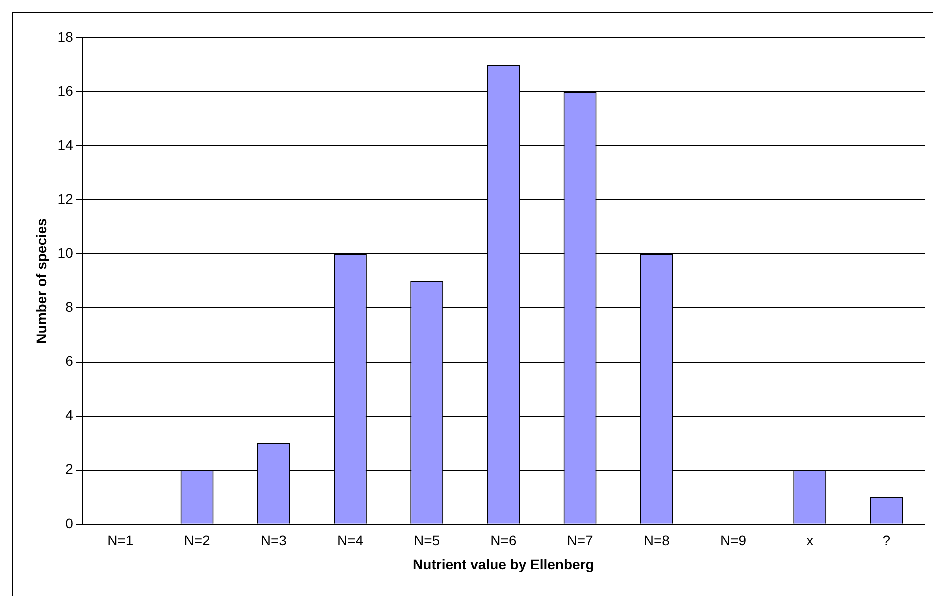 Image resolution: width=933 pixels, height=596 pixels. Describe the element at coordinates (350, 540) in the screenshot. I see `x-tick-label: N=4` at that location.